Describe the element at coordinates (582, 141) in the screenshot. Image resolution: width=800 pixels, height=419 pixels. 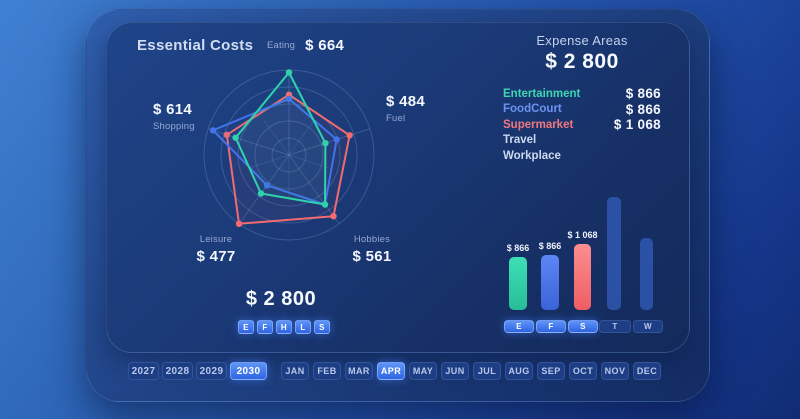
I see `legend-row: Travel` at that location.